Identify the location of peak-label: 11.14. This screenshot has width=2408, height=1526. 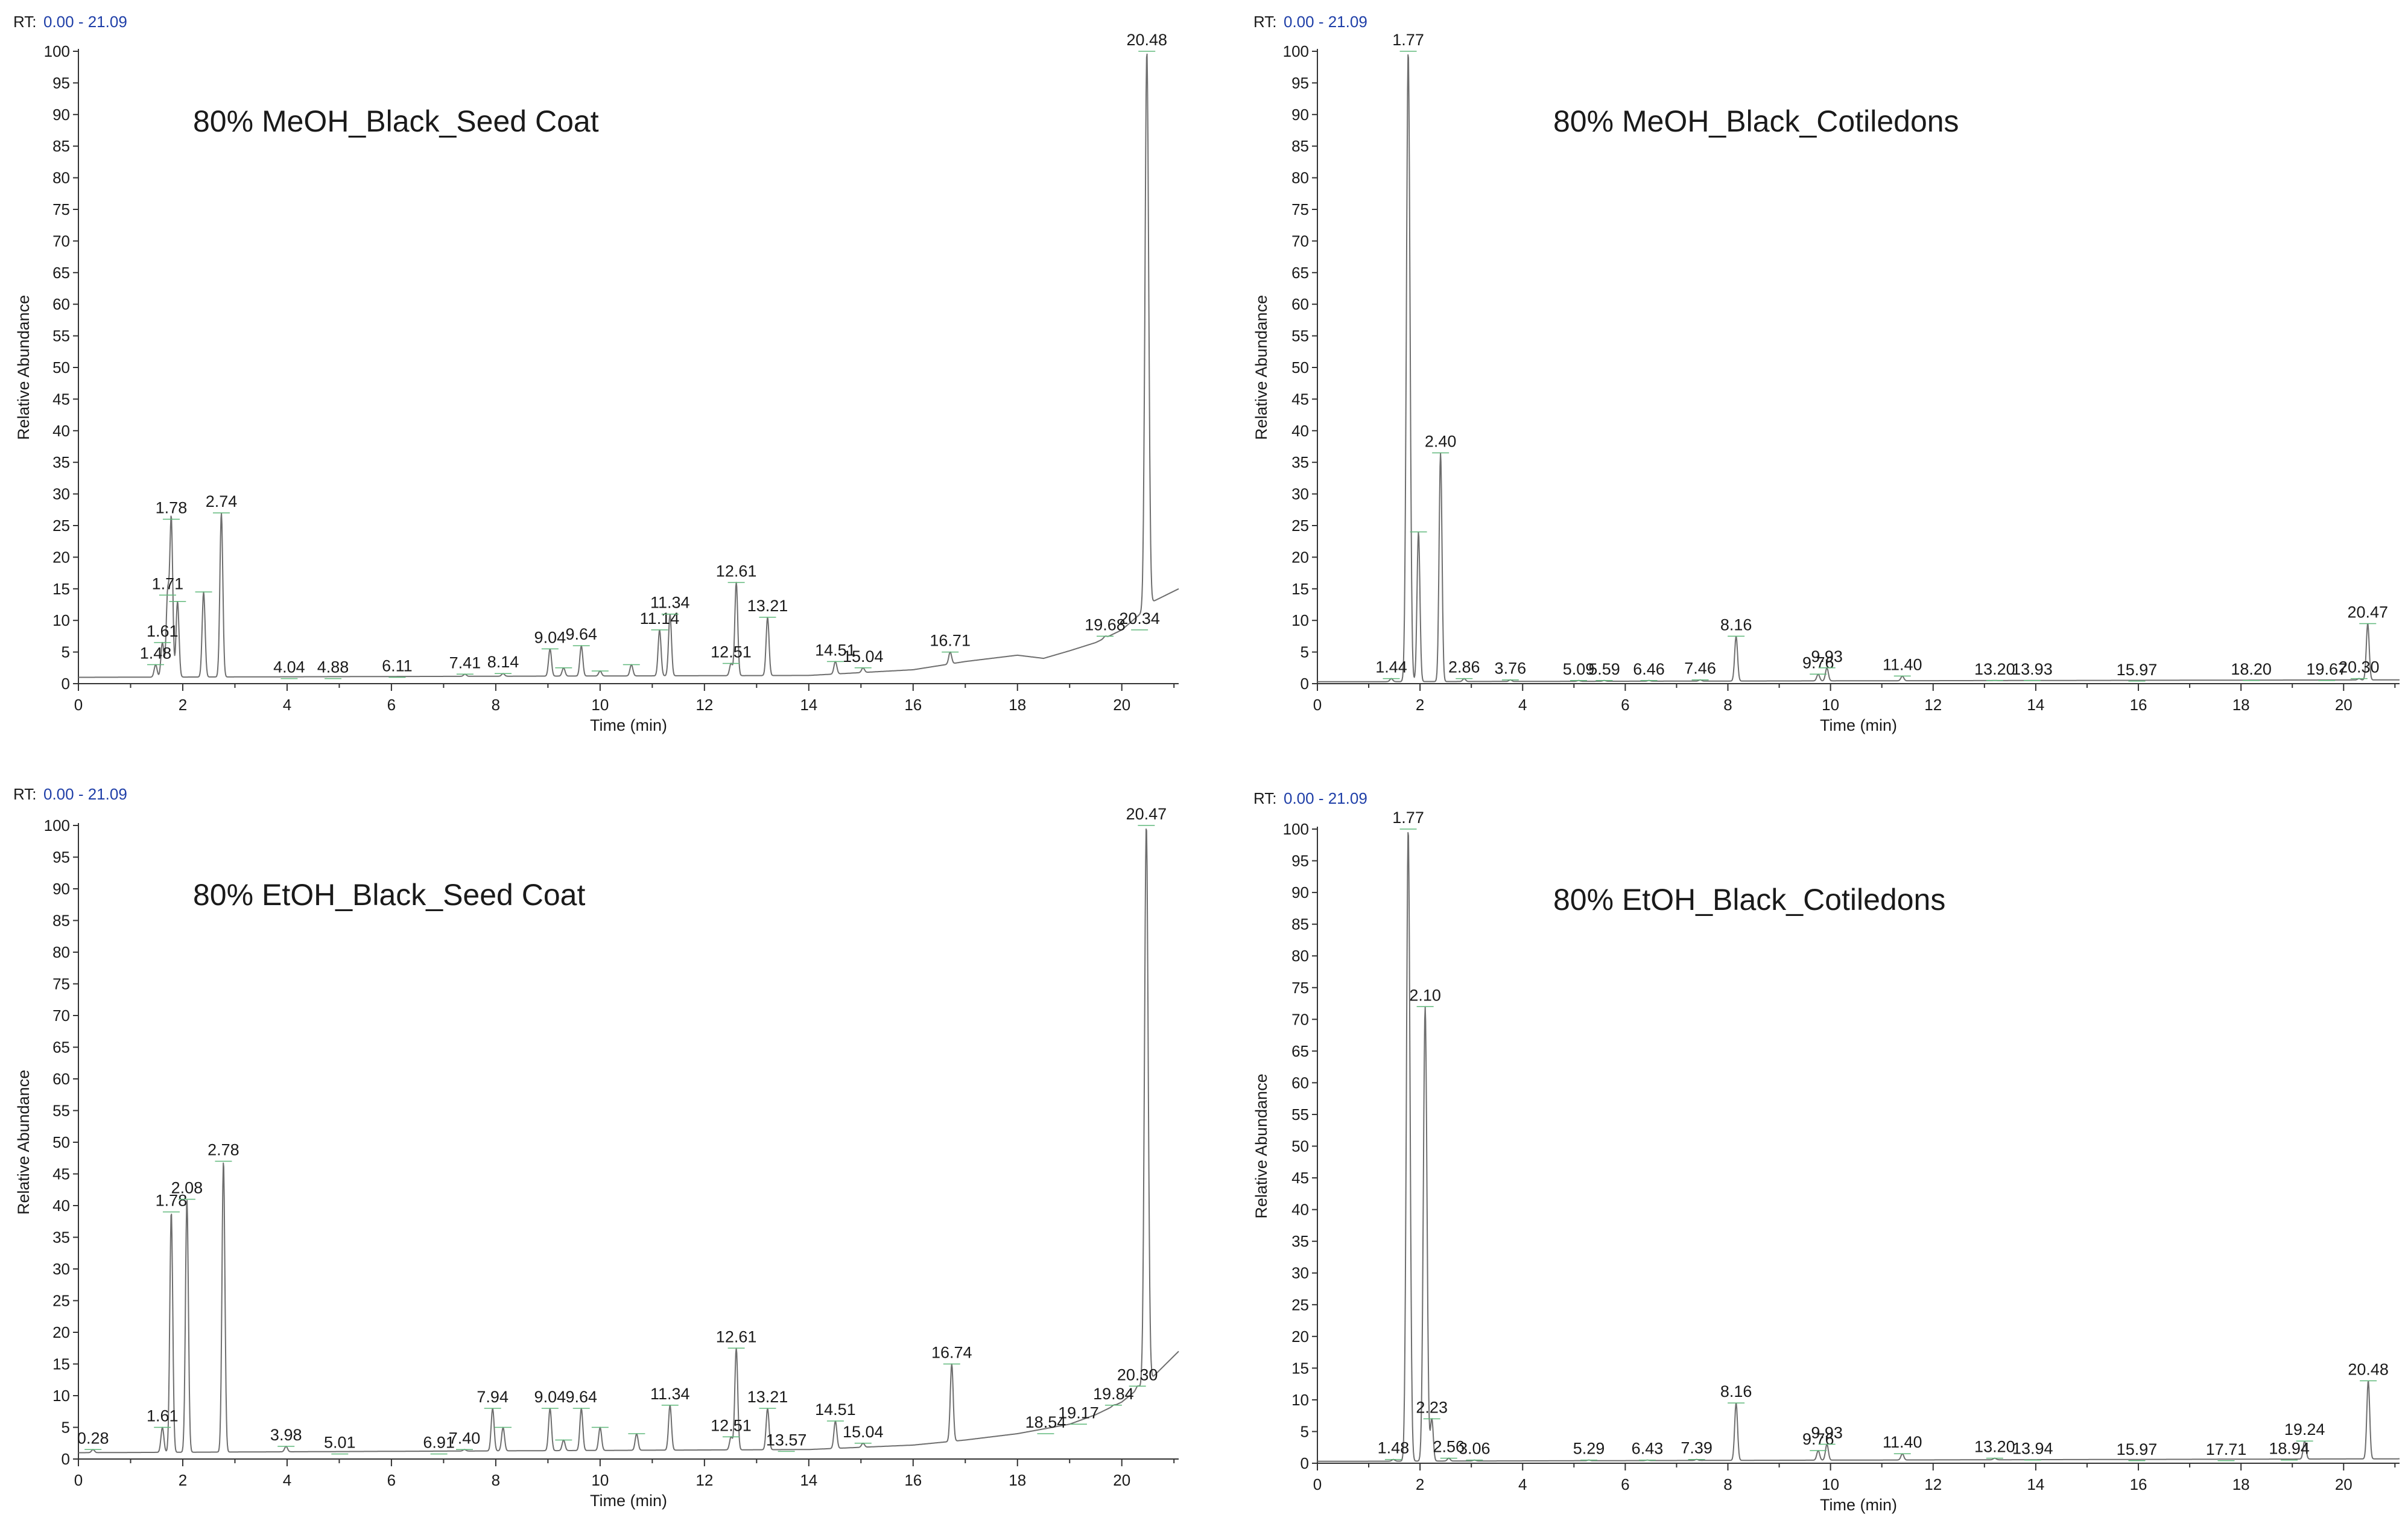
(660, 618).